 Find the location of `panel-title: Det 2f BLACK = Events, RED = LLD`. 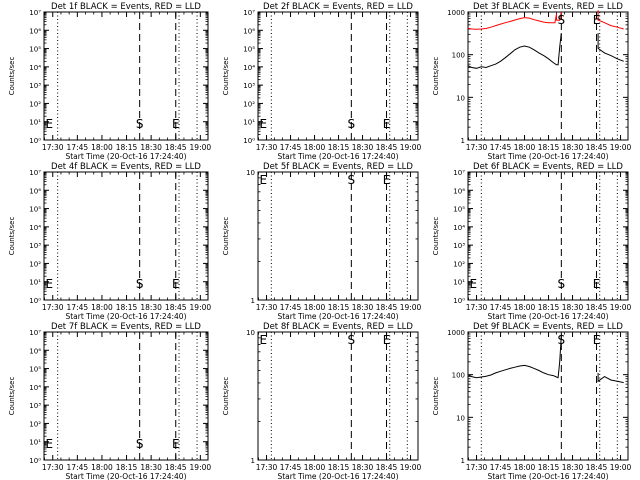

panel-title: Det 2f BLACK = Events, RED = LLD is located at coordinates (338, 7).